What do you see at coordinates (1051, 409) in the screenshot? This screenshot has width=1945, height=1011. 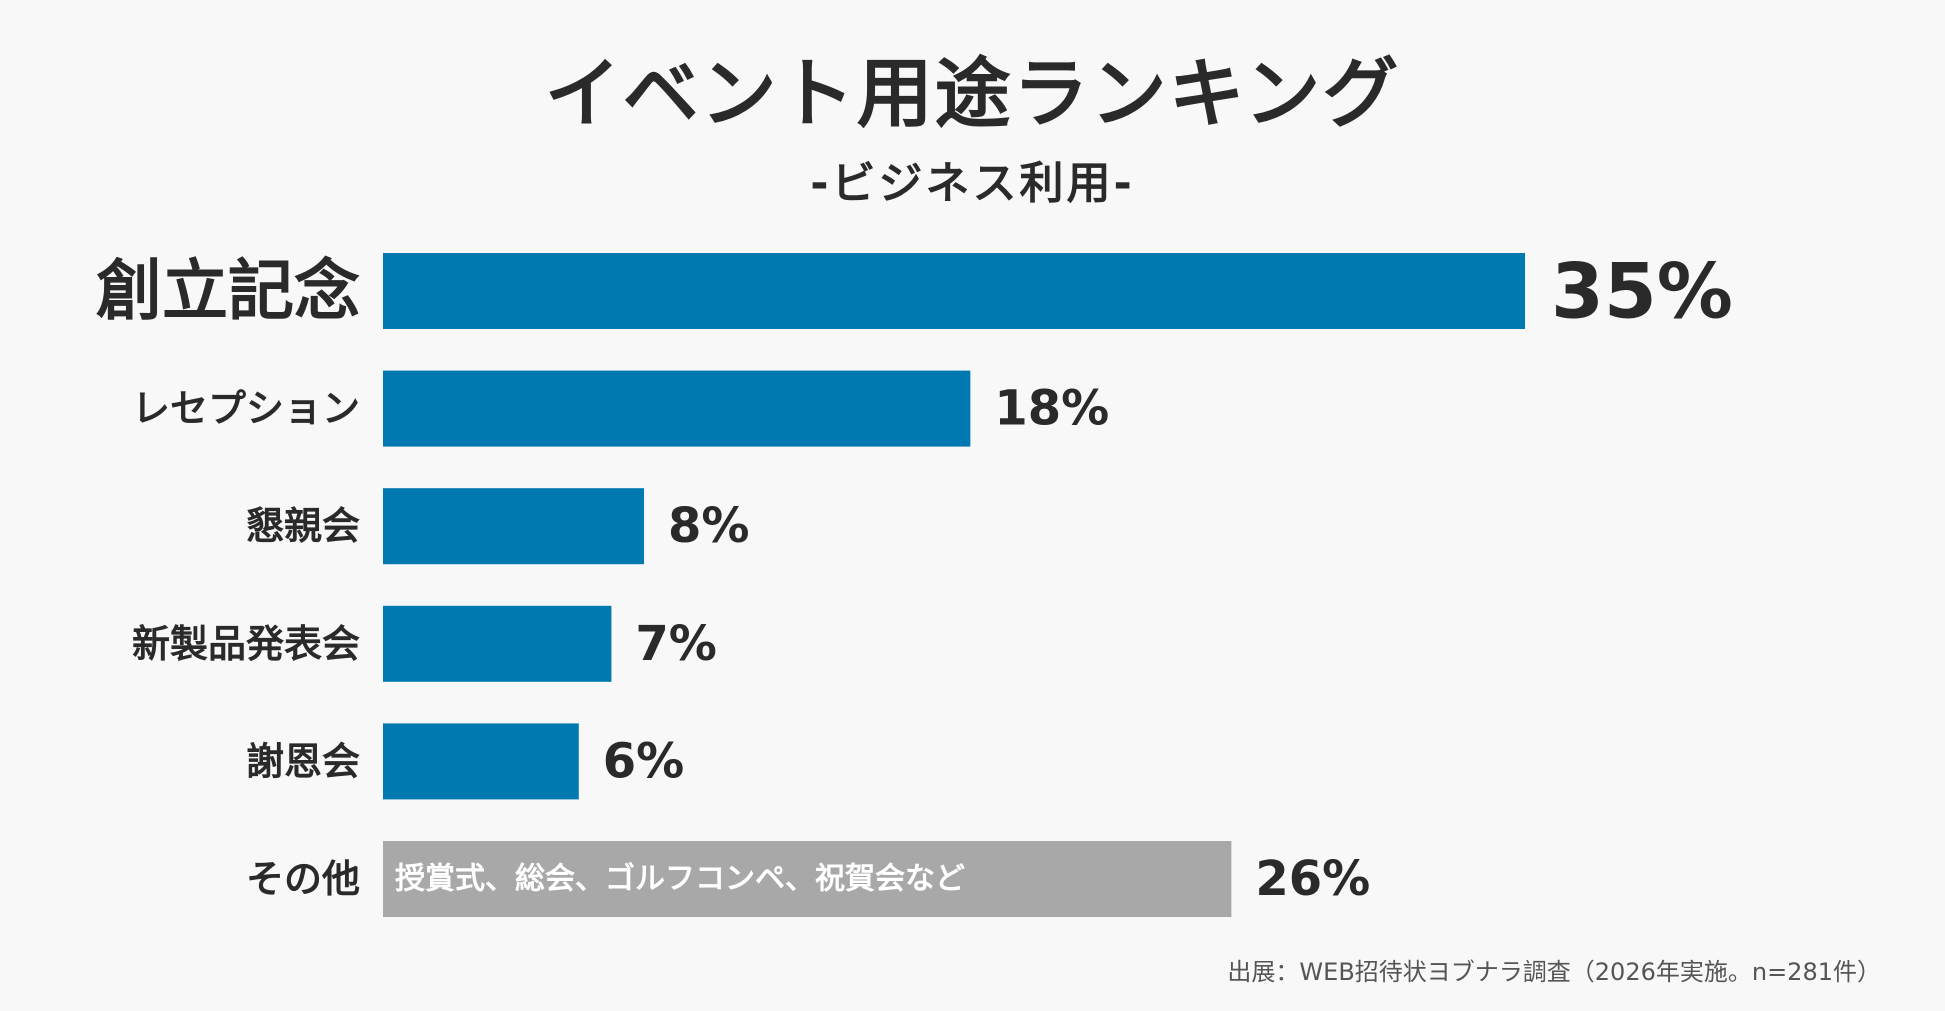 I see `value-label: 18%` at bounding box center [1051, 409].